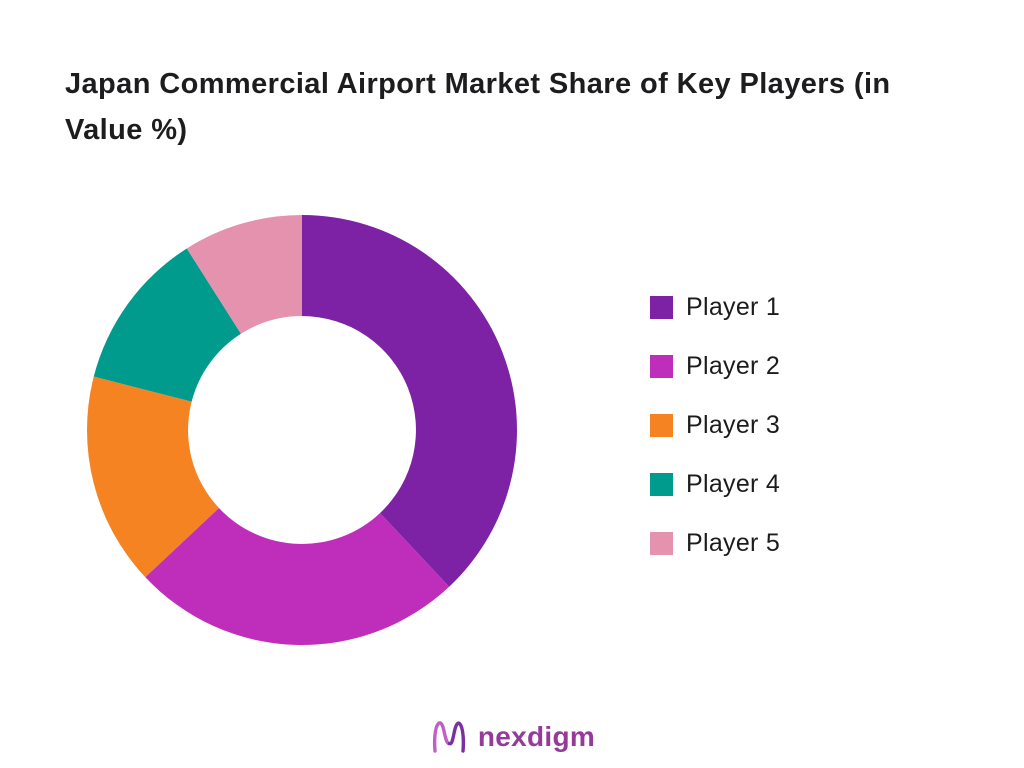 This screenshot has height=768, width=1024. Describe the element at coordinates (733, 542) in the screenshot. I see `legend-label: Player 5` at that location.